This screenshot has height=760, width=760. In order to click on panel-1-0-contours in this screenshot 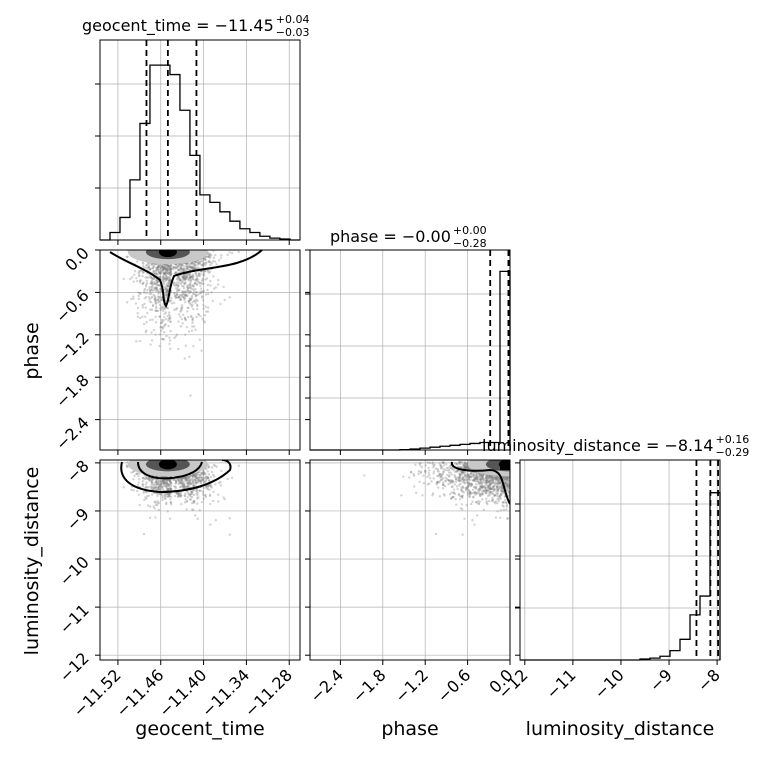, I will do `click(186, 279)`.